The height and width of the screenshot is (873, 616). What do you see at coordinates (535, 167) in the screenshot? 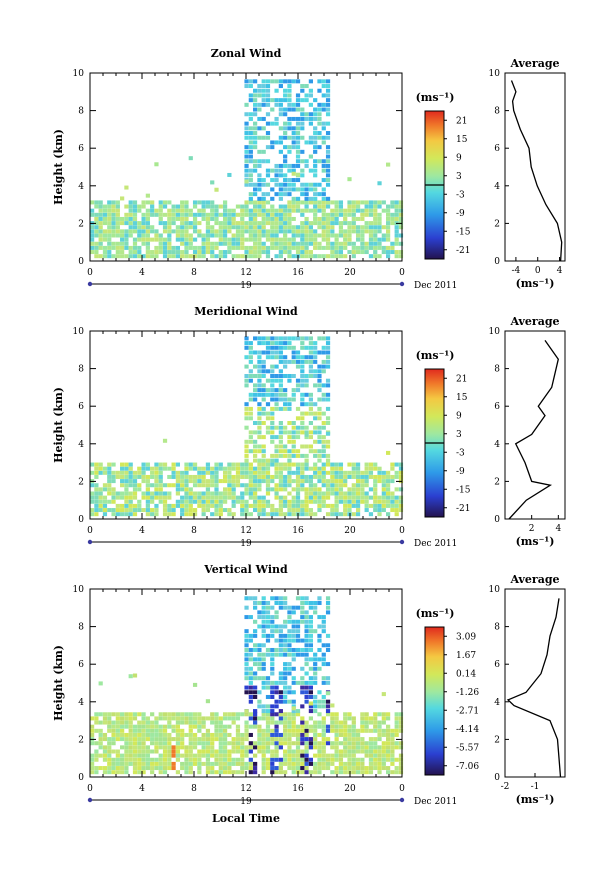
I see `profile-frame` at bounding box center [535, 167].